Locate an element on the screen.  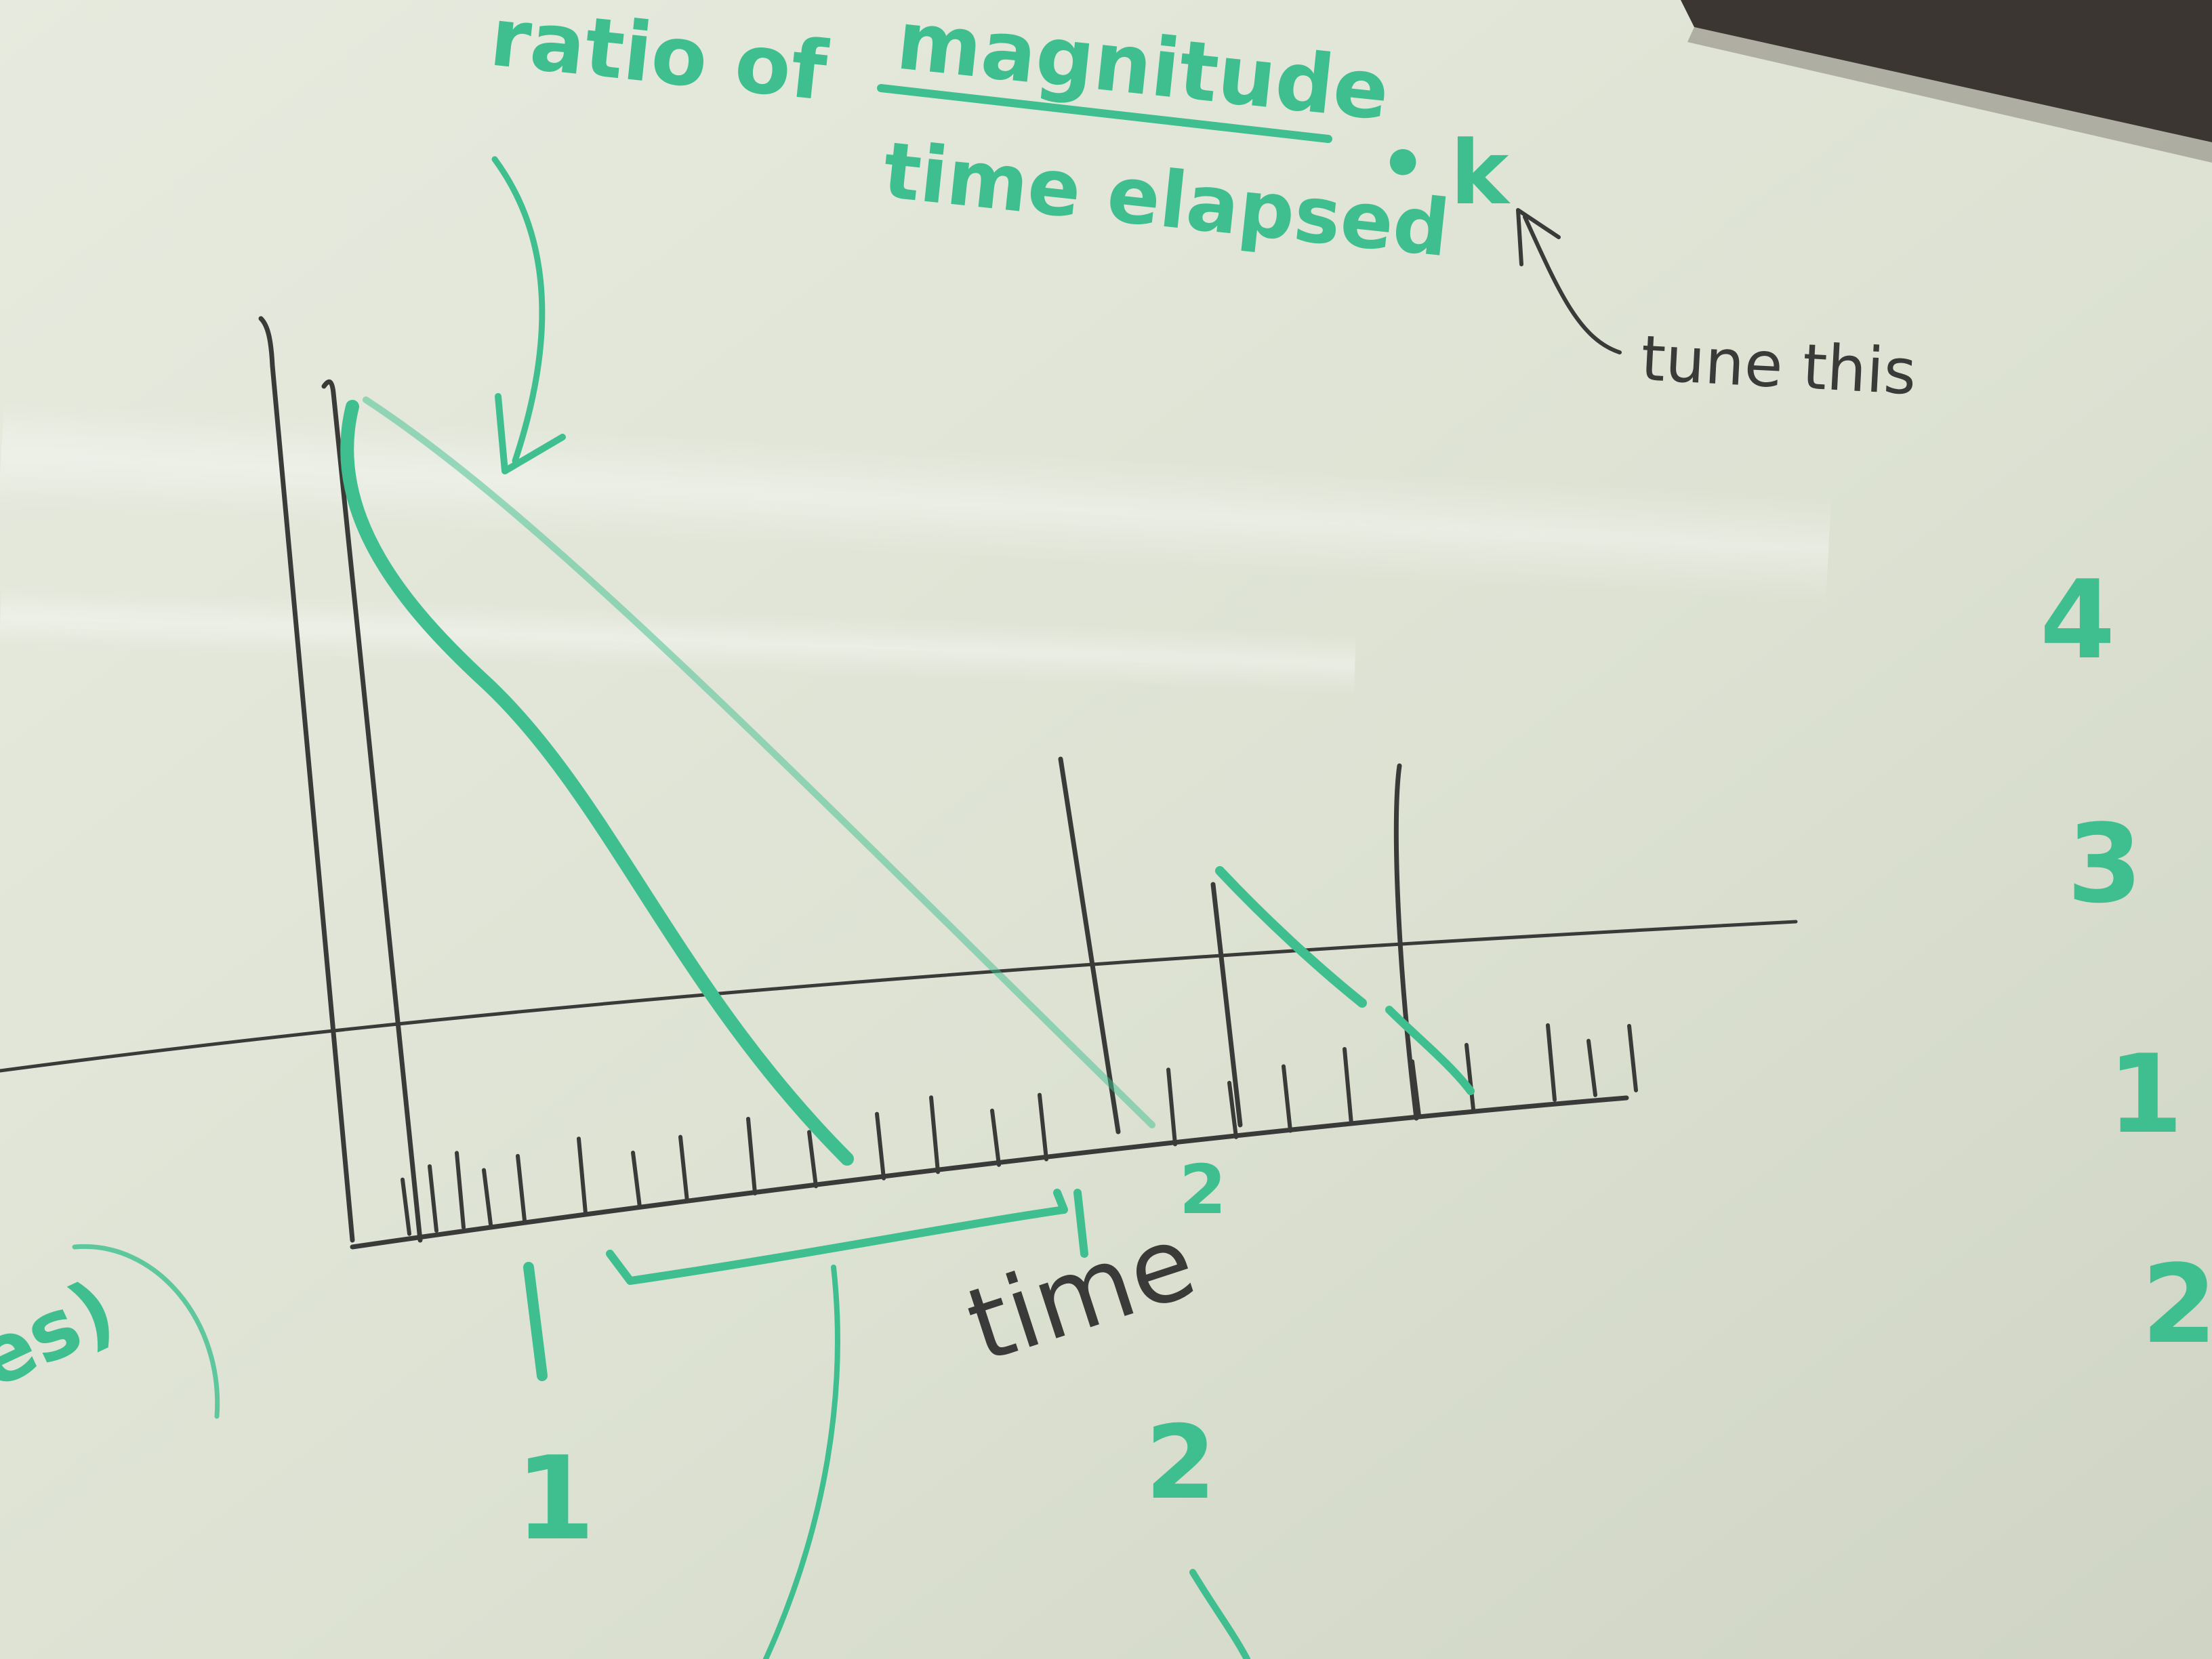
label-bottom-two: 2 is located at coordinates (1180, 1463).